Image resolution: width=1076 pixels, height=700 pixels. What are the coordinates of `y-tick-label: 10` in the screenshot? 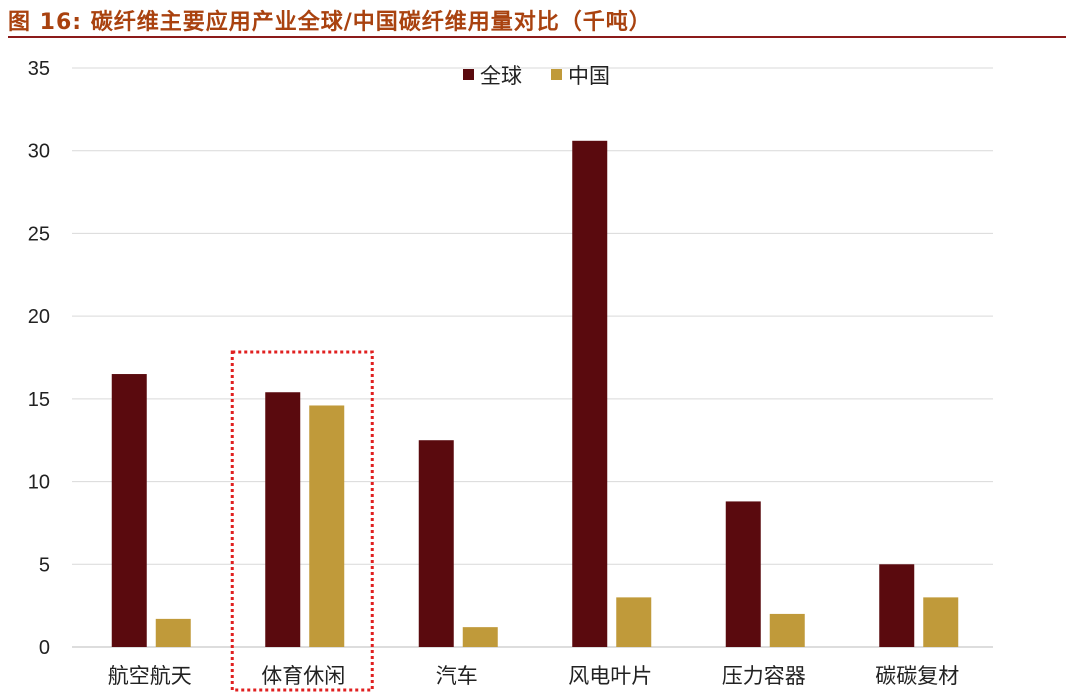 It's located at (39, 483).